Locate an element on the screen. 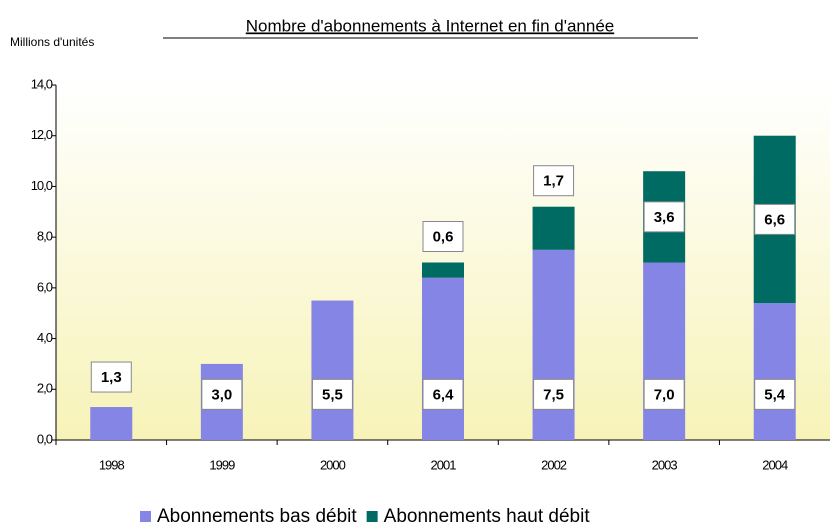  x-tick-label: 2003 is located at coordinates (665, 464).